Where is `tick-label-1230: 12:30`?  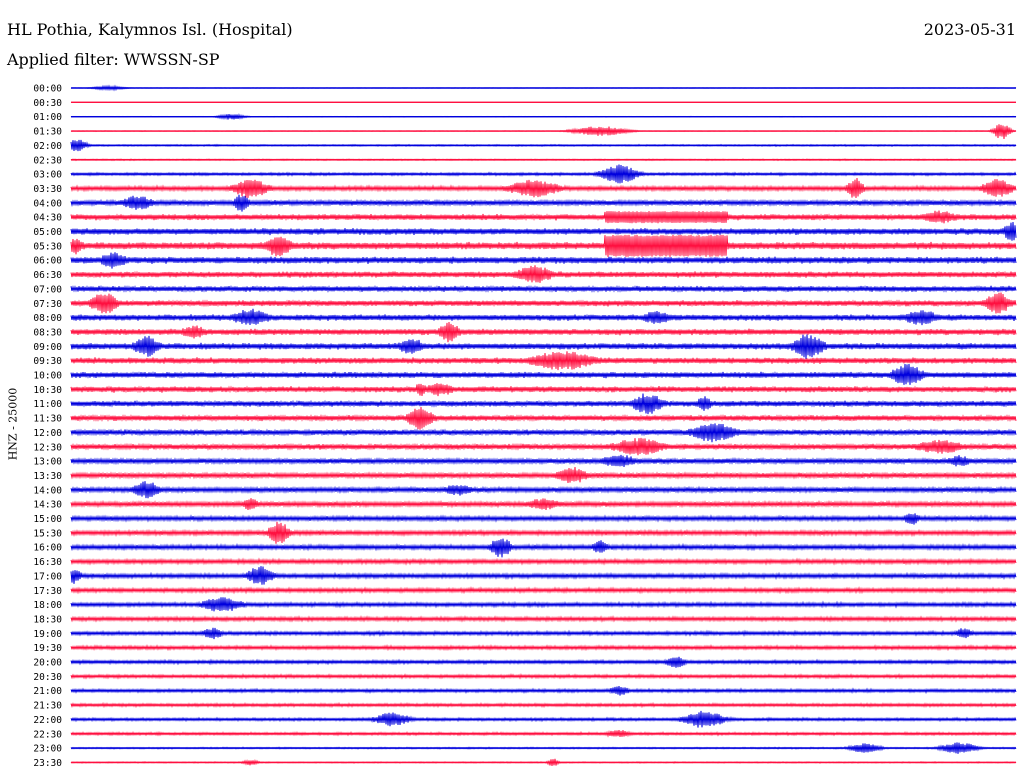
tick-label-1230: 12:30 is located at coordinates (47, 447).